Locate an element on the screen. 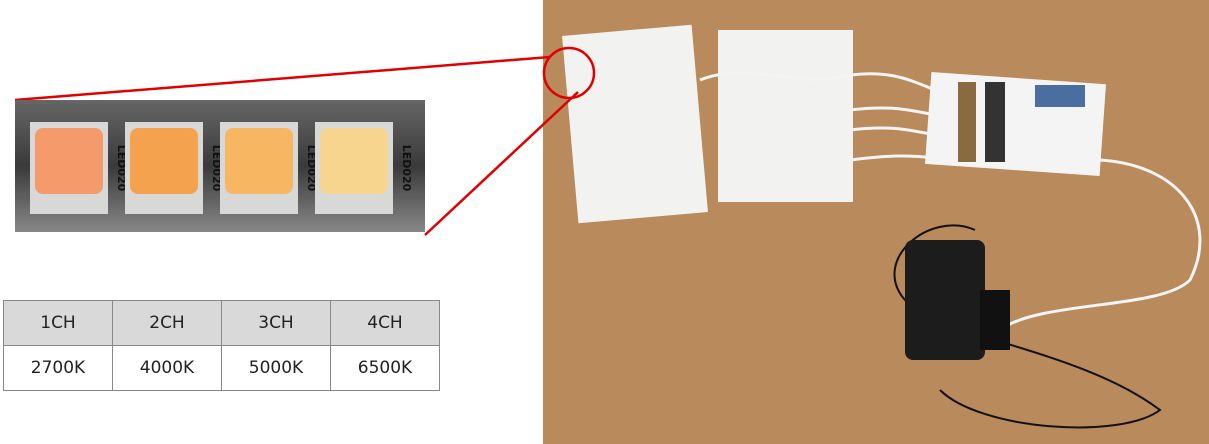 This screenshot has width=1209, height=444. header-cell: 4CH is located at coordinates (385, 323).